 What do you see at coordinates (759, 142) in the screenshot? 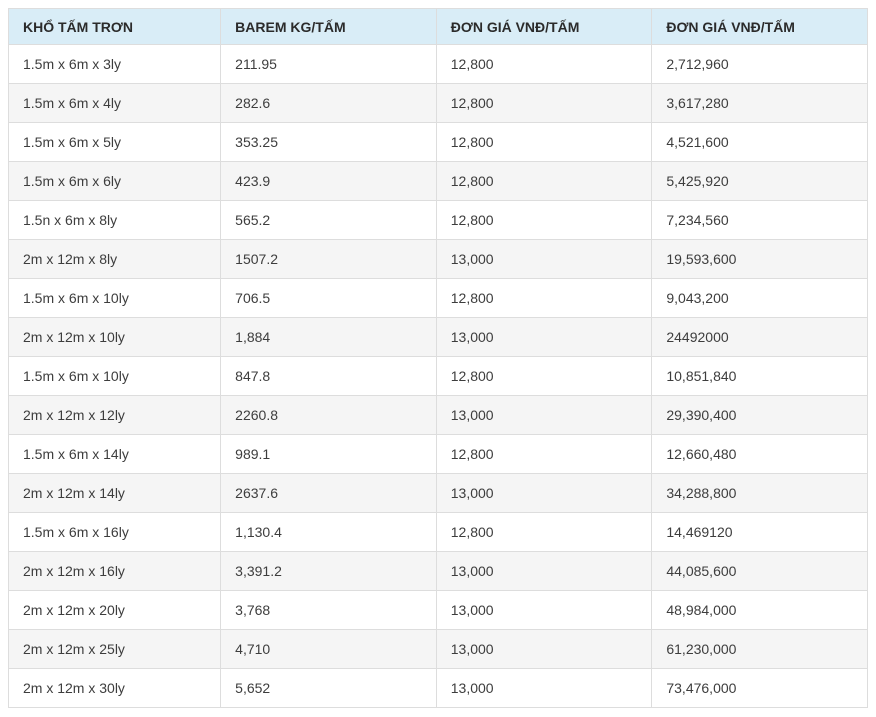
I see `table-cell: 4,521,600` at bounding box center [759, 142].